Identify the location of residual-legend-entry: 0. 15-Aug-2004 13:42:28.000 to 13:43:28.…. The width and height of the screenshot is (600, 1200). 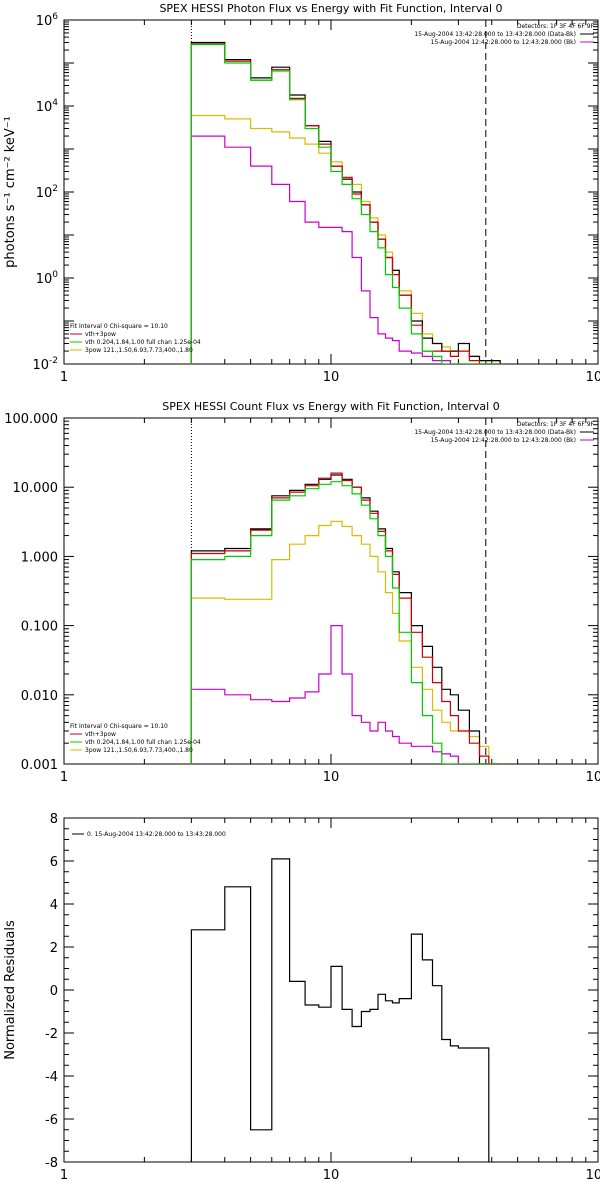
(156, 834).